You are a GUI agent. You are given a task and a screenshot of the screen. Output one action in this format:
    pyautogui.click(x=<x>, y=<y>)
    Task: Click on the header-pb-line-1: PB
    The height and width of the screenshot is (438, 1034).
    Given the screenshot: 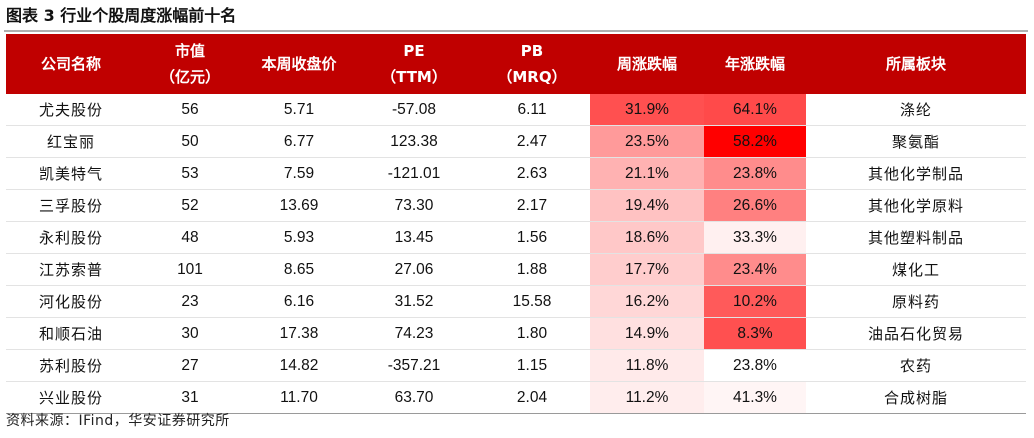 What is the action you would take?
    pyautogui.click(x=532, y=51)
    